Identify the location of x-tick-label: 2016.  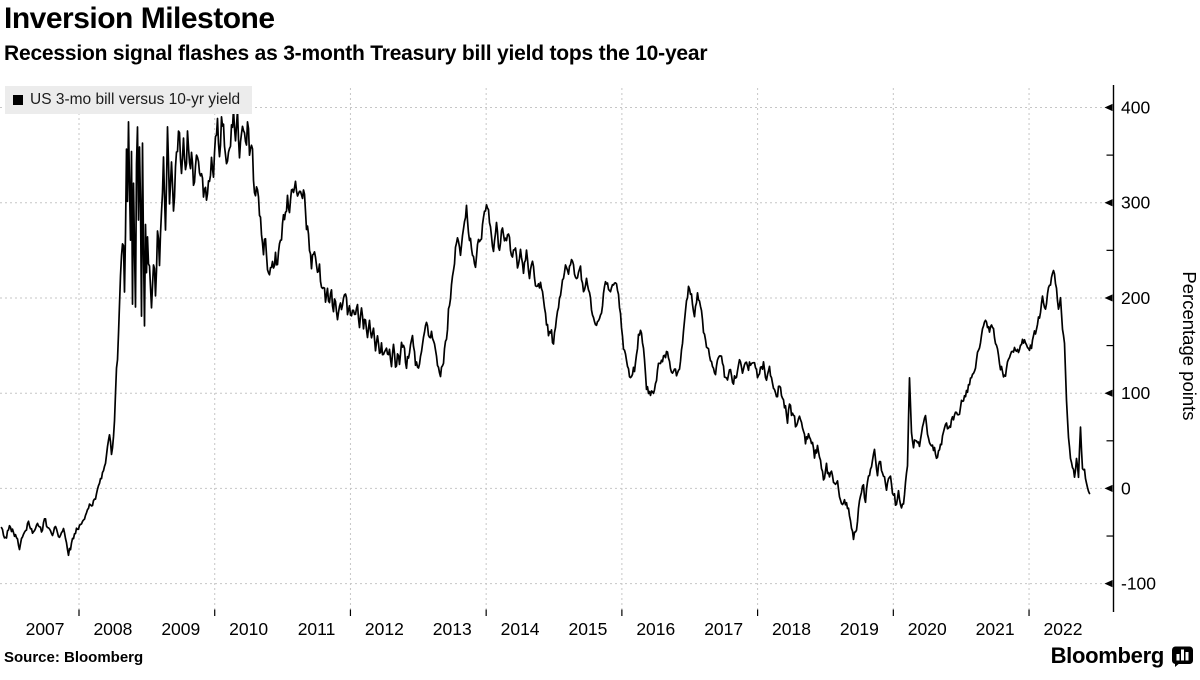
(655, 629).